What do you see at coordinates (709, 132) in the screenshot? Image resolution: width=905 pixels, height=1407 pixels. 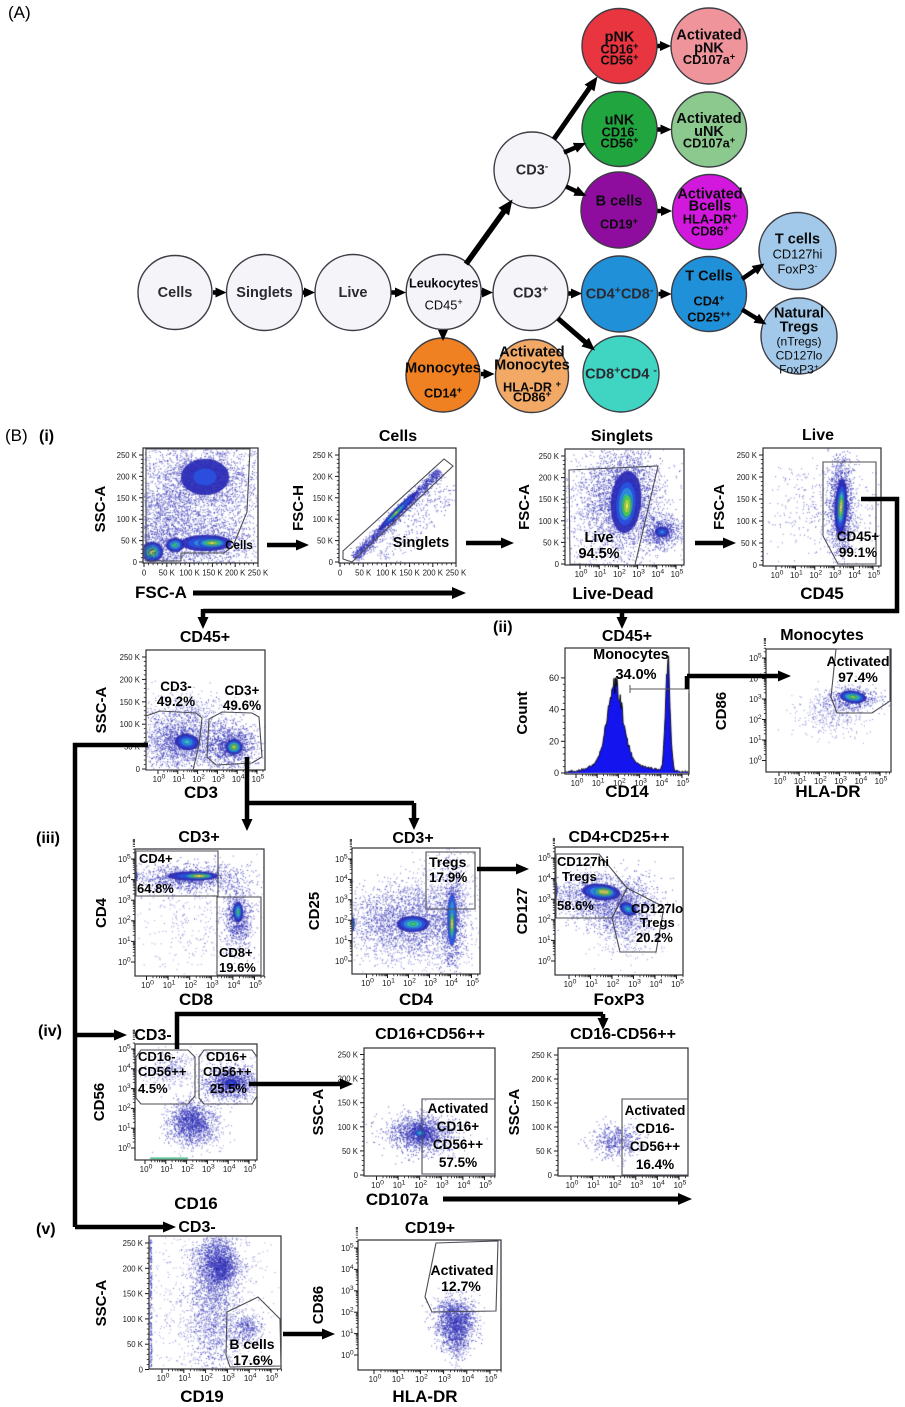 I see `svg-text: uNK` at bounding box center [709, 132].